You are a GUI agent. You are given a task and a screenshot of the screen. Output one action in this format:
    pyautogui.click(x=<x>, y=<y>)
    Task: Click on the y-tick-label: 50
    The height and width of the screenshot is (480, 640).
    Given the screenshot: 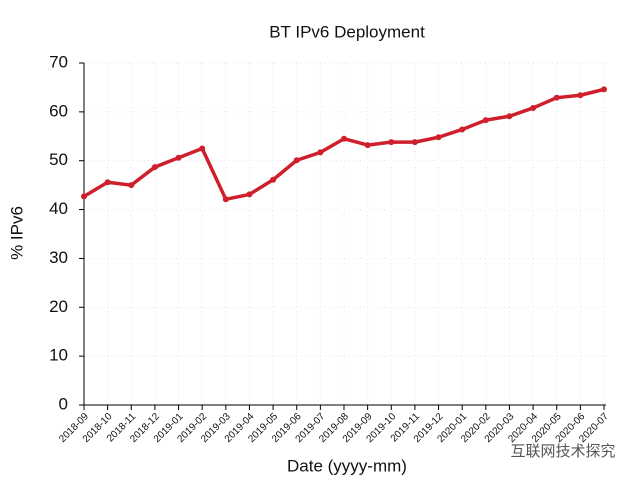 What is the action you would take?
    pyautogui.click(x=58, y=159)
    